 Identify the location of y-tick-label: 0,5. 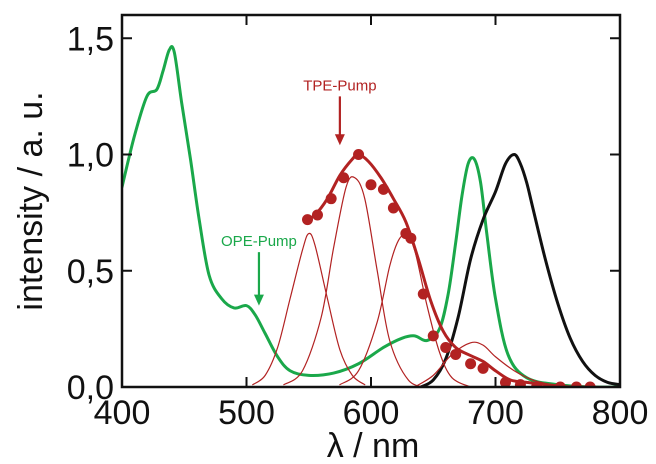
(90, 272).